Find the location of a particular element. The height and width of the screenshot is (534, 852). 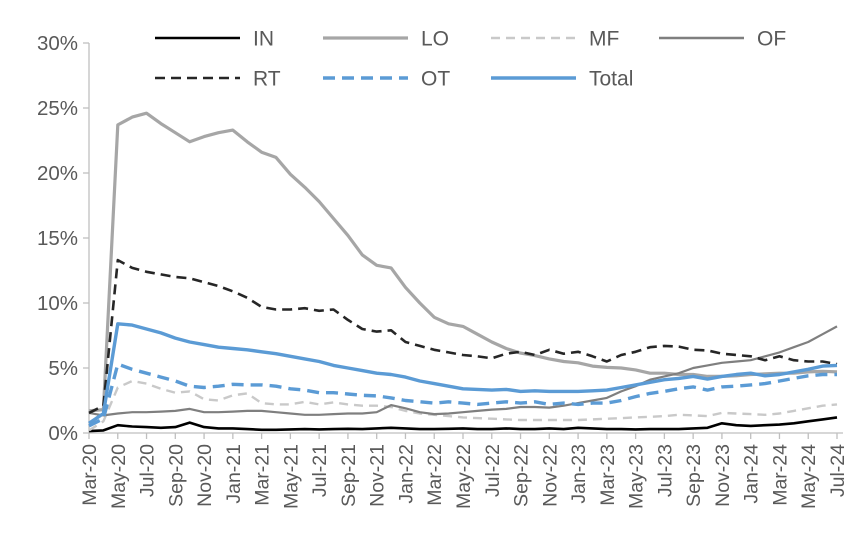

x-tick-label: Nov-20 is located at coordinates (205, 475).